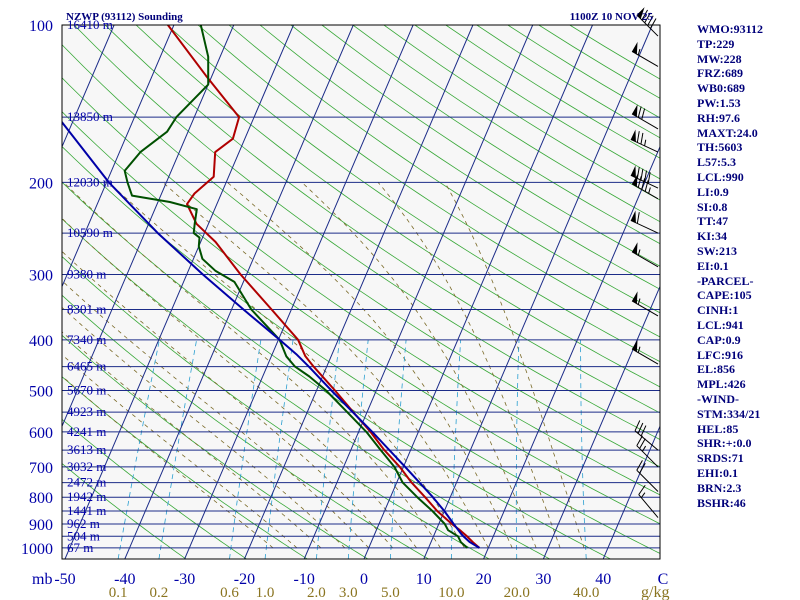  Describe the element at coordinates (710, 88) in the screenshot. I see `index-label: WB0` at that location.